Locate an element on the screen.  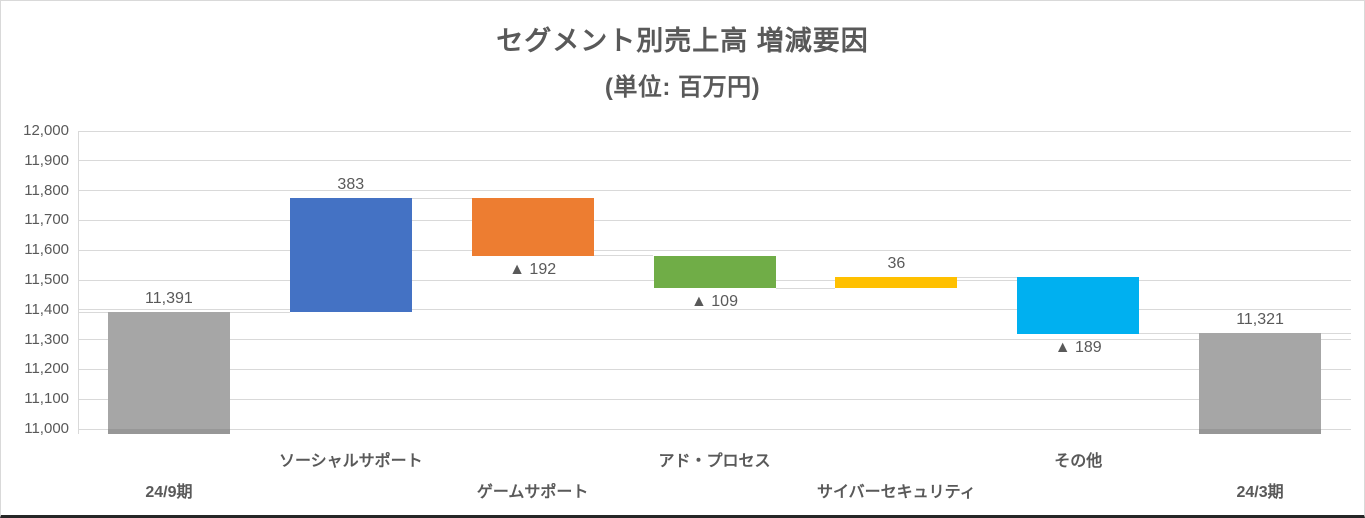
category-label: ゲームサポート is located at coordinates (532, 492).